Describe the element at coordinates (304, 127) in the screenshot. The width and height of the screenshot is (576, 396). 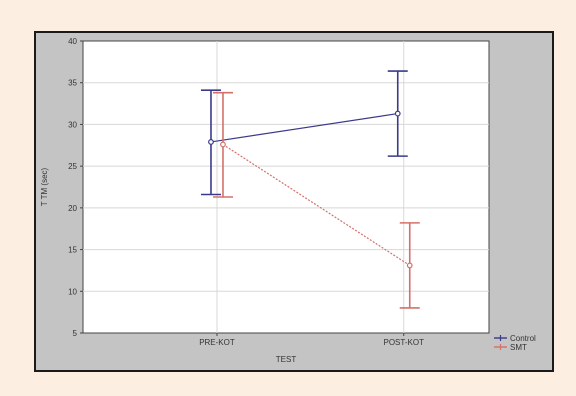
I see `series-line` at that location.